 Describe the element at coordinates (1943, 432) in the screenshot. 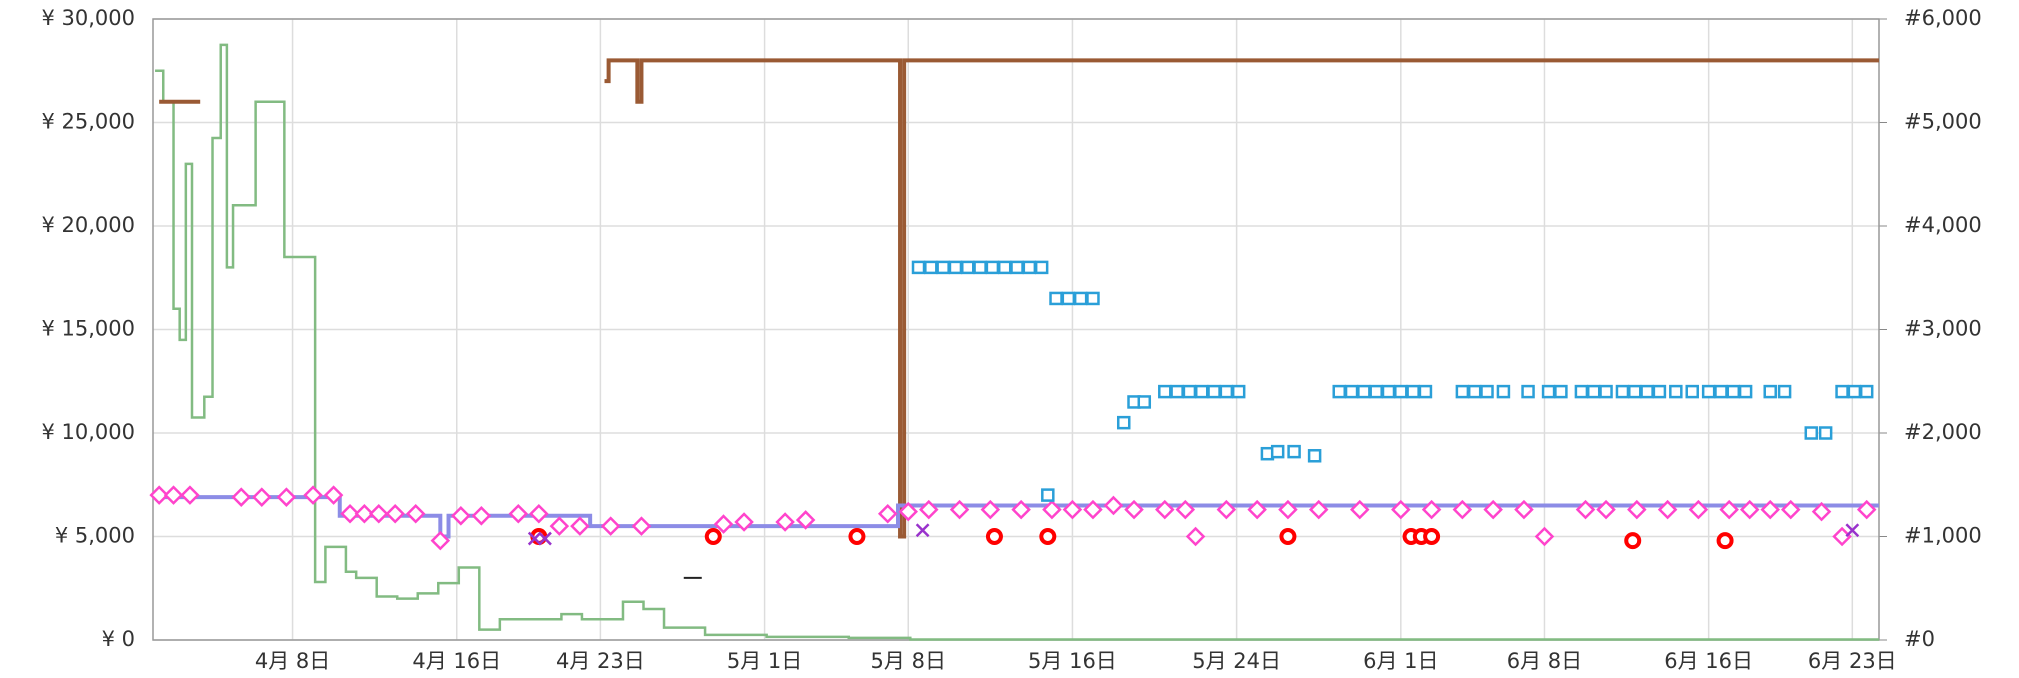

I see `y2-tick-label: #2,000` at that location.